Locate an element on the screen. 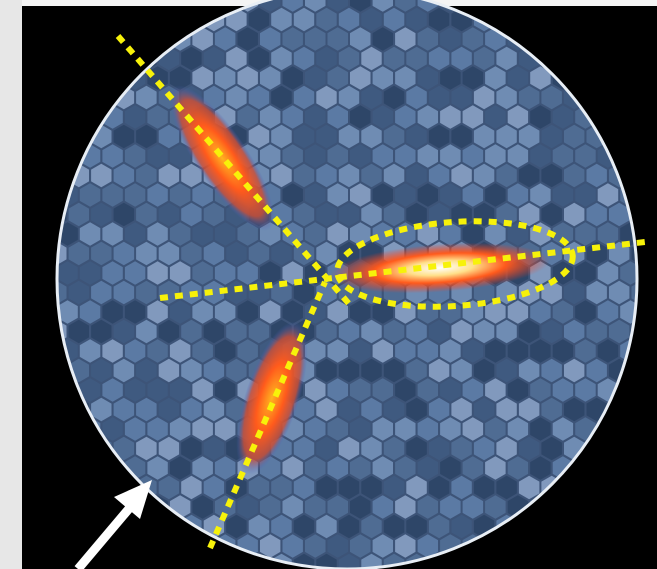 This screenshot has height=569, width=657. white-arrow is located at coordinates (113, 524).